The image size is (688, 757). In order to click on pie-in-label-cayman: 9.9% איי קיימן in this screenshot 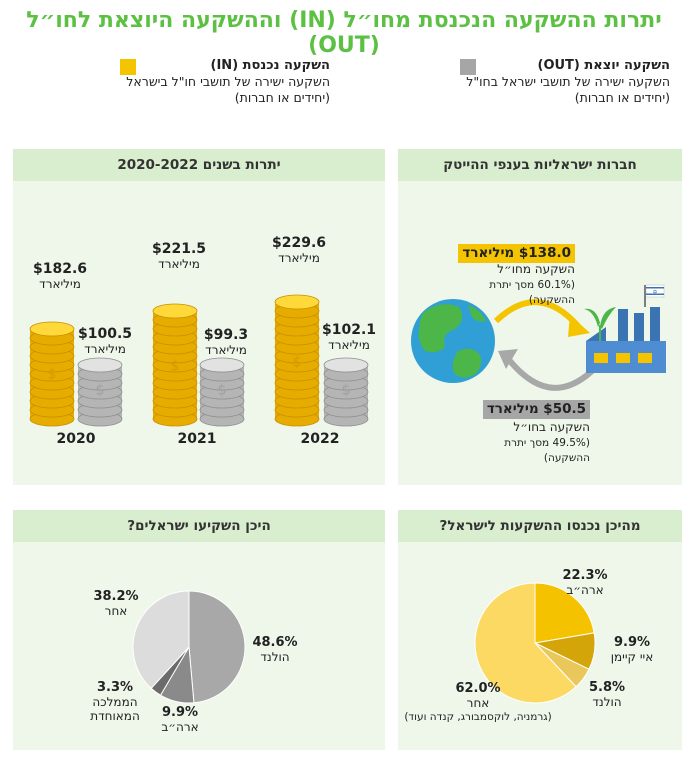, I will do `click(632, 650)`.